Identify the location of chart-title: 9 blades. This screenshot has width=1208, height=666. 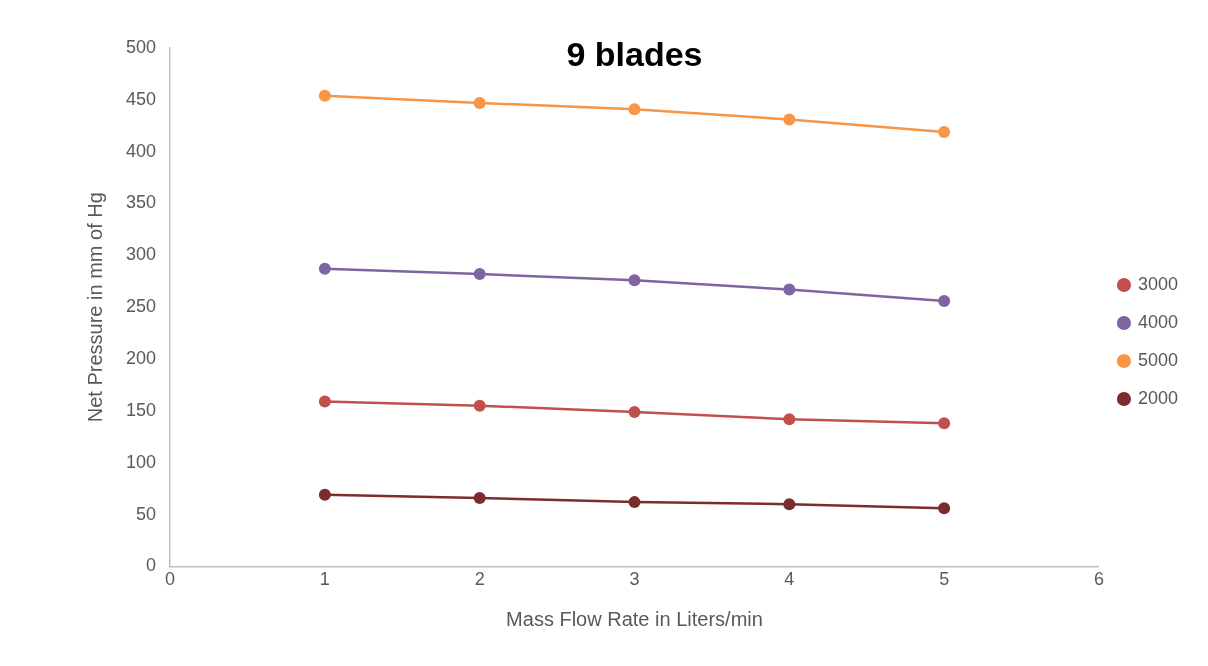
(634, 54).